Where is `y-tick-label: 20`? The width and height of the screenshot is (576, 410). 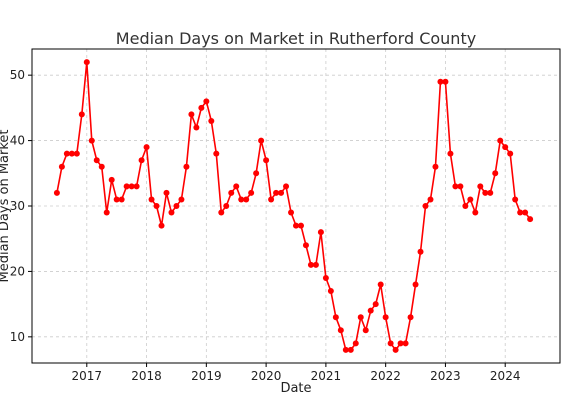
y-tick-label: 20 is located at coordinates (17, 271).